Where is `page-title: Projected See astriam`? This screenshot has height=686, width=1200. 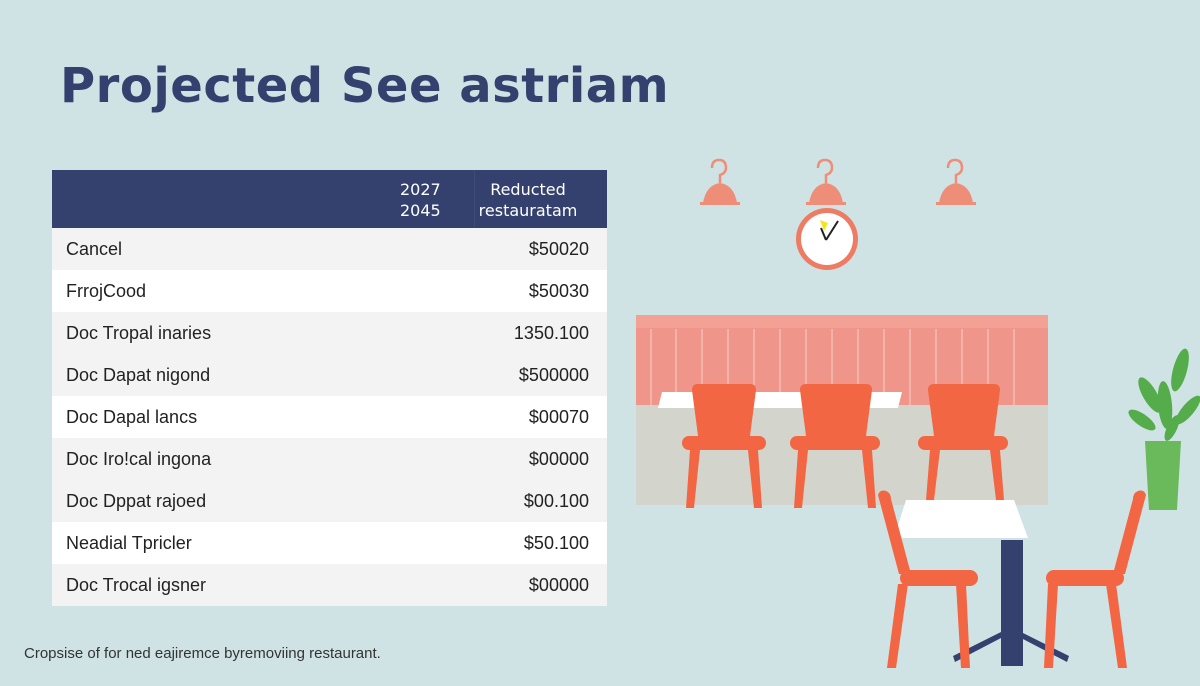
page-title: Projected See astriam is located at coordinates (365, 86).